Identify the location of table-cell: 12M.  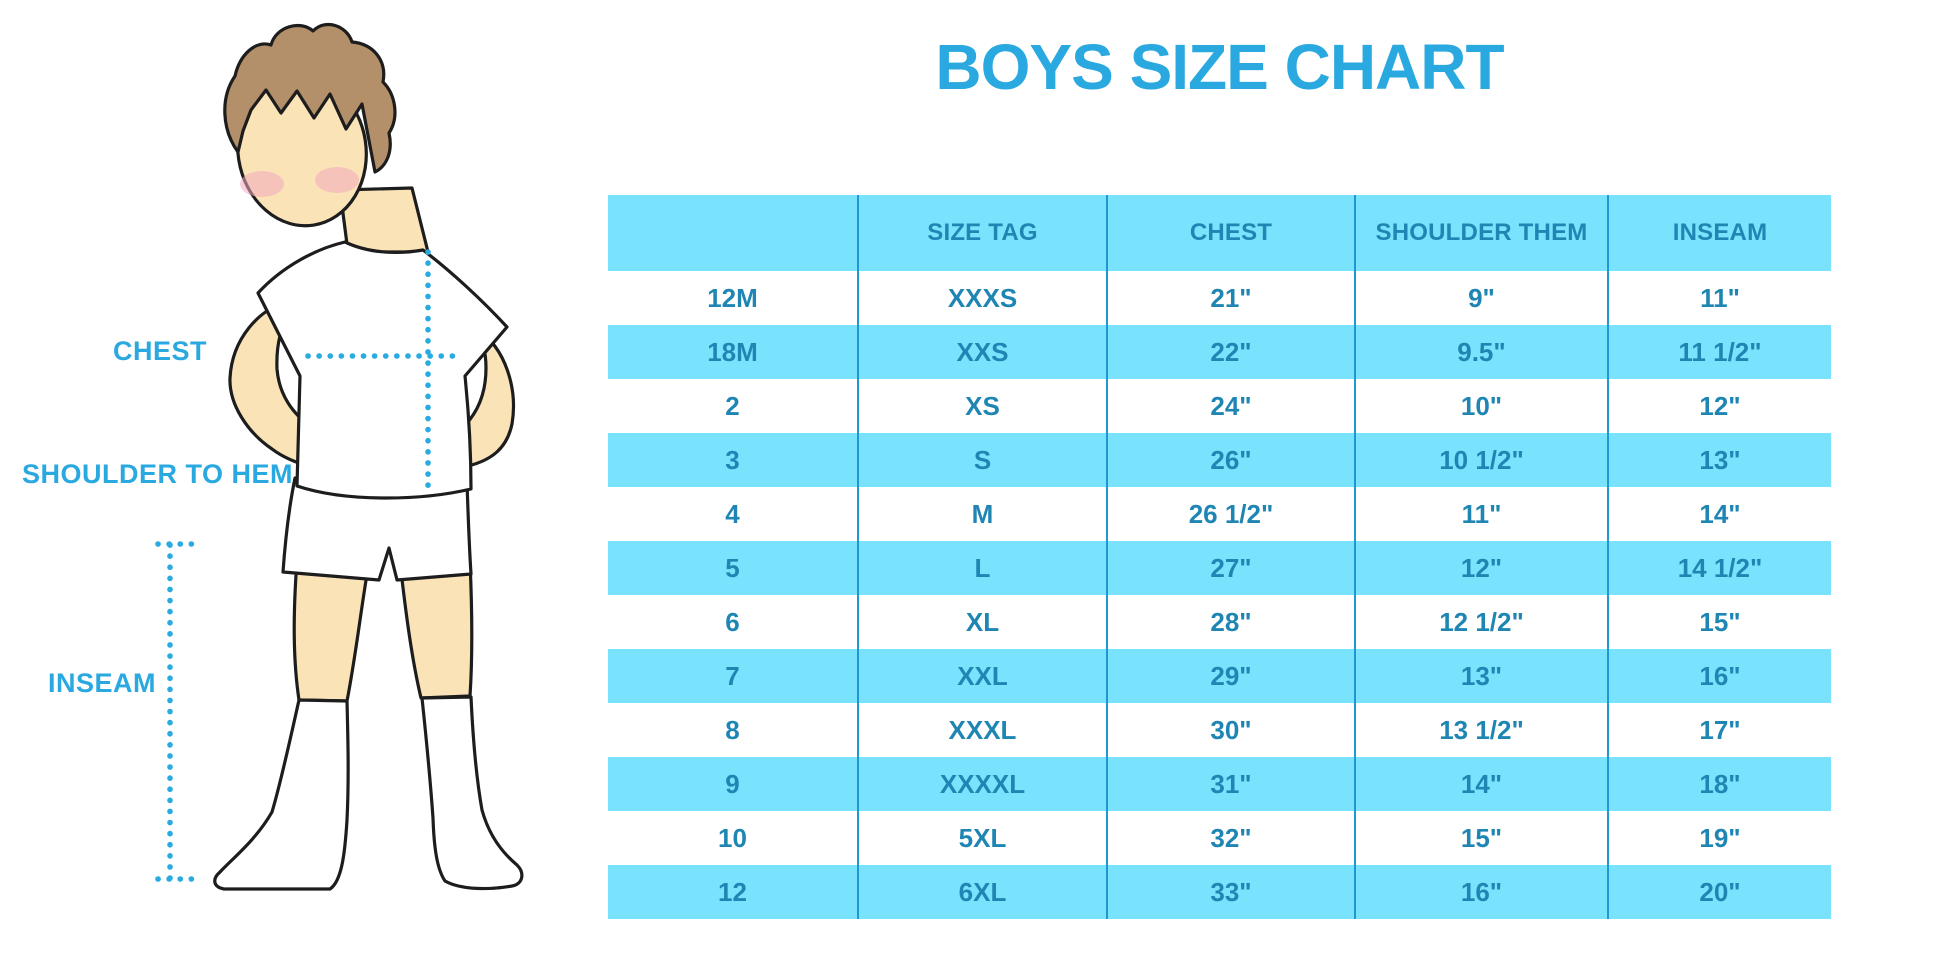
(732, 297).